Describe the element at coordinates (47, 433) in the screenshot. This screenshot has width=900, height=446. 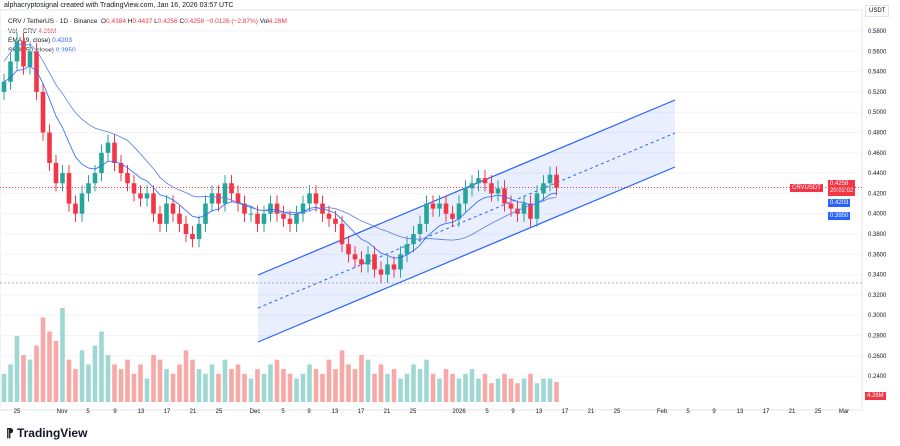
I see `tradingview-logo: ⁋ TradingView` at that location.